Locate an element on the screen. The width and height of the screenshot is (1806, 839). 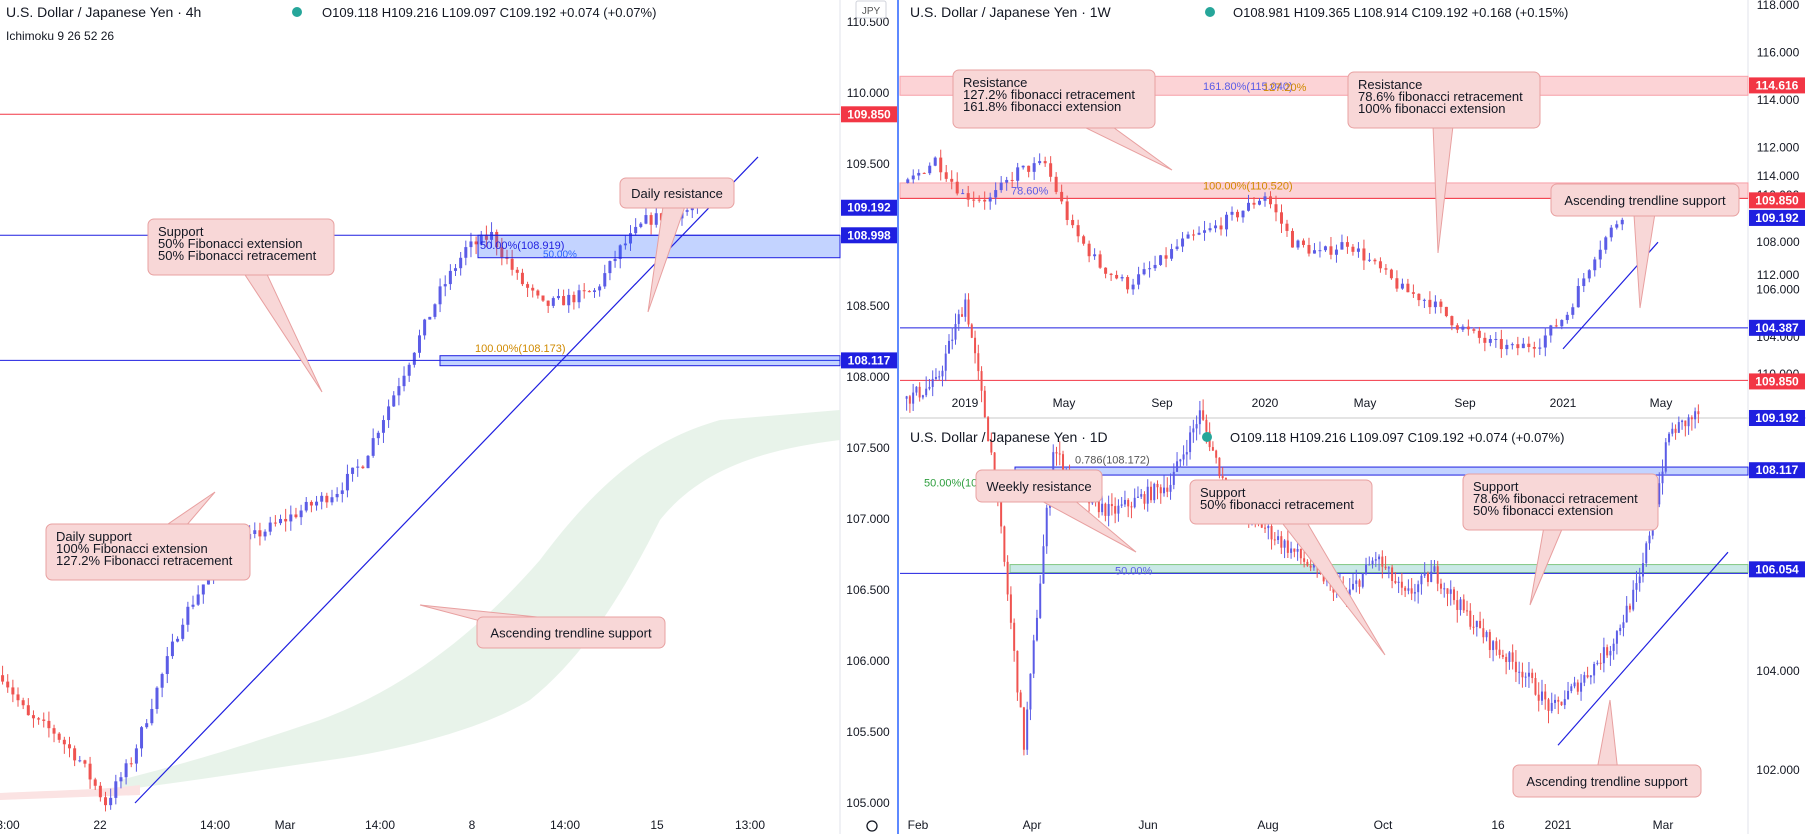
x-tick-label-1d: 16 is located at coordinates (1498, 825).